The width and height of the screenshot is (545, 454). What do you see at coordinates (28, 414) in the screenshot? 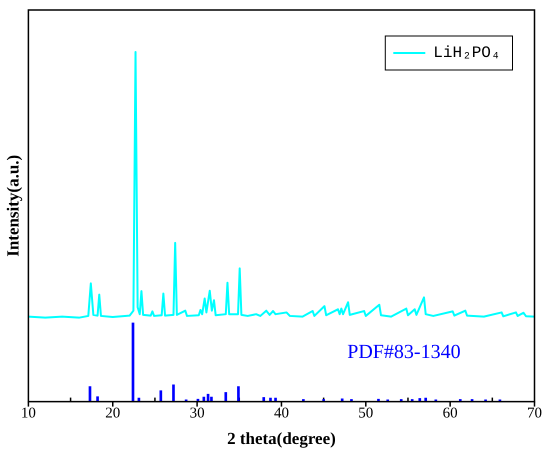
I see `x-tick-label: 10` at bounding box center [28, 414].